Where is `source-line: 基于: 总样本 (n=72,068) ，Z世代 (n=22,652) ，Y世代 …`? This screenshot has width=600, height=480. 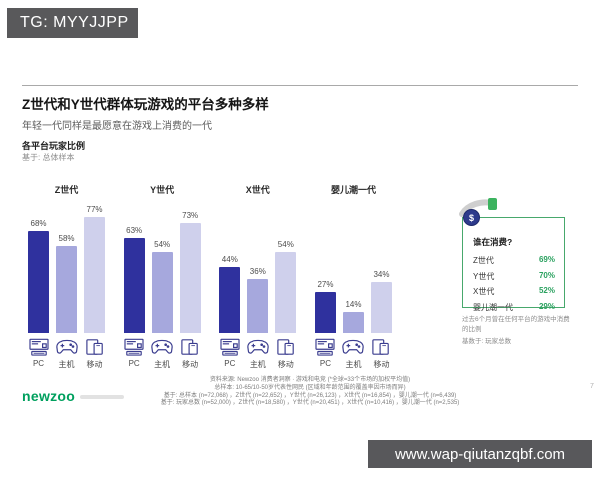 source-line: 基于: 总样本 (n=72,068) ，Z世代 (n=22,652) ，Y世代 … is located at coordinates (310, 395).